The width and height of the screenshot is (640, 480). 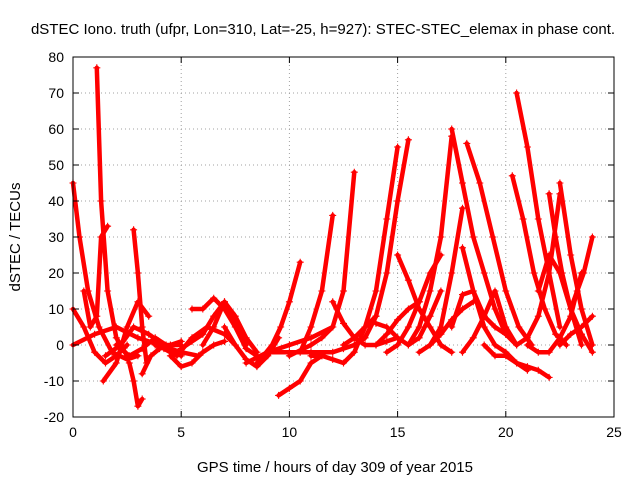 What do you see at coordinates (335, 467) in the screenshot?
I see `x-axis-label: GPS time / hours of day 309 of year 2015` at bounding box center [335, 467].